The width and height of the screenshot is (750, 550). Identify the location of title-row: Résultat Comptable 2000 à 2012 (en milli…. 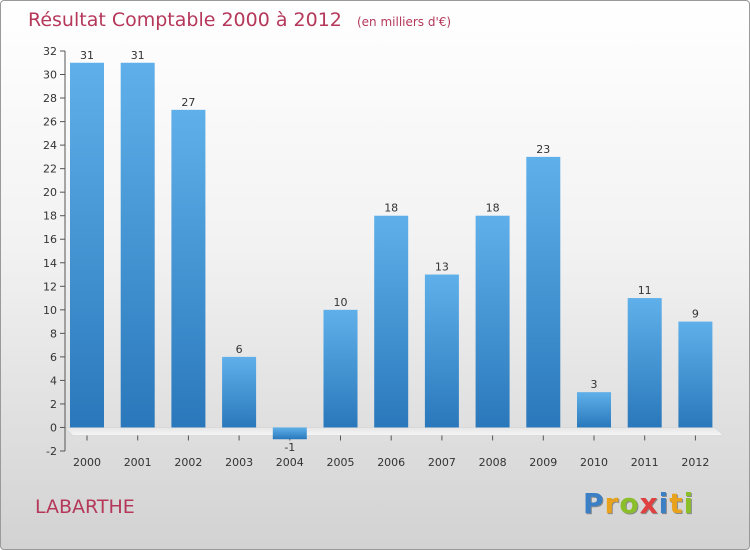
(239, 20).